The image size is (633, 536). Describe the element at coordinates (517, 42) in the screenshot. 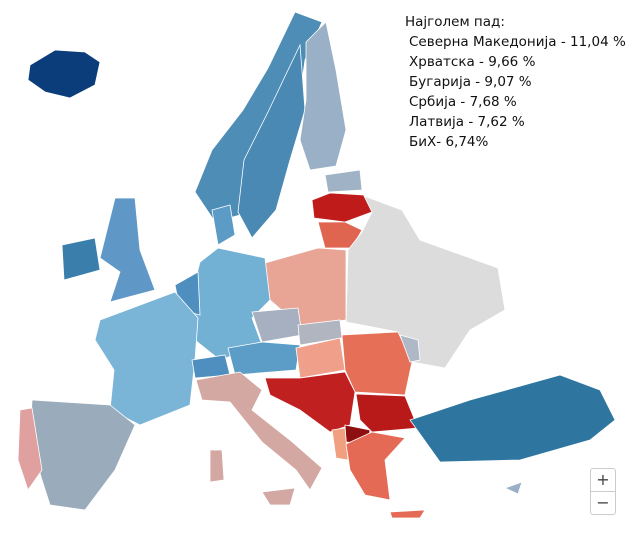

I see `annotation-line: Северна Македонија - 11,04 %` at that location.